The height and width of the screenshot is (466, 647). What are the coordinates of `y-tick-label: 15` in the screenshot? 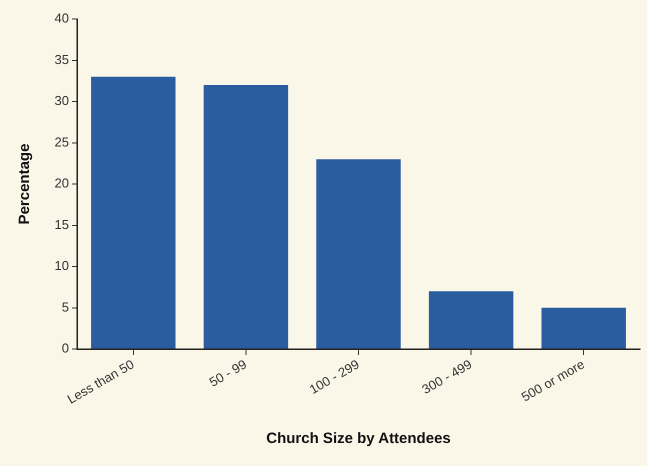 It's located at (61, 224).